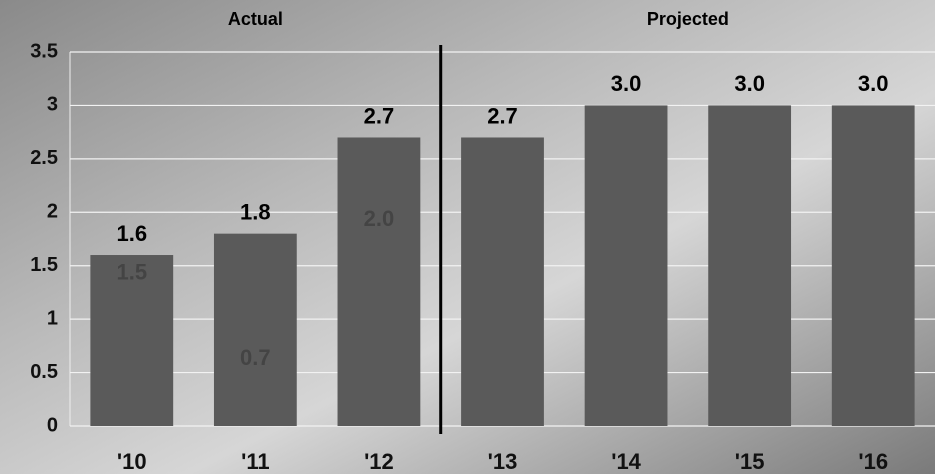  Describe the element at coordinates (52, 318) in the screenshot. I see `y-tick-label: 1` at that location.